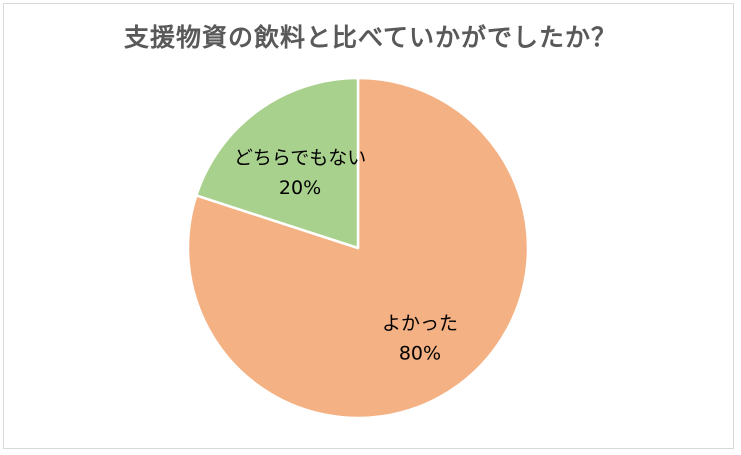 The image size is (741, 455). I want to click on chart-title: 支援物資の飲料と比べていかがでしたか？, so click(370, 37).